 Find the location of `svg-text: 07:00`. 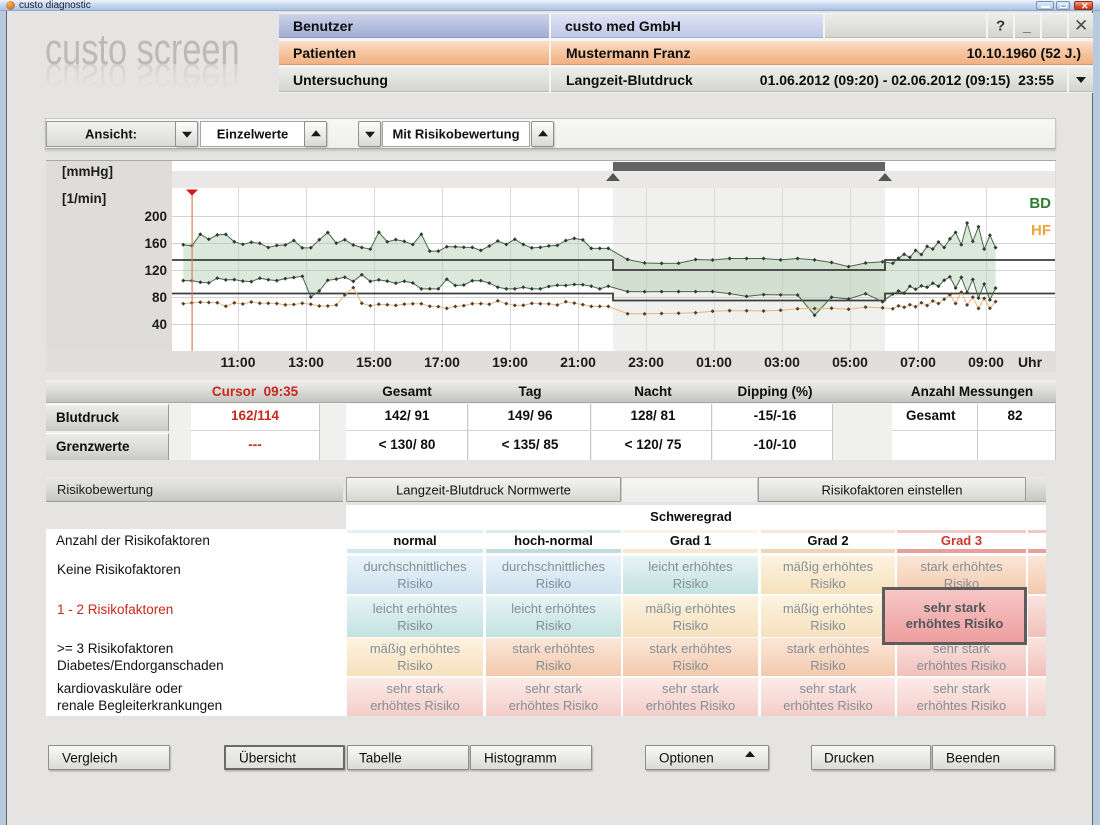

svg-text: 07:00 is located at coordinates (918, 362).